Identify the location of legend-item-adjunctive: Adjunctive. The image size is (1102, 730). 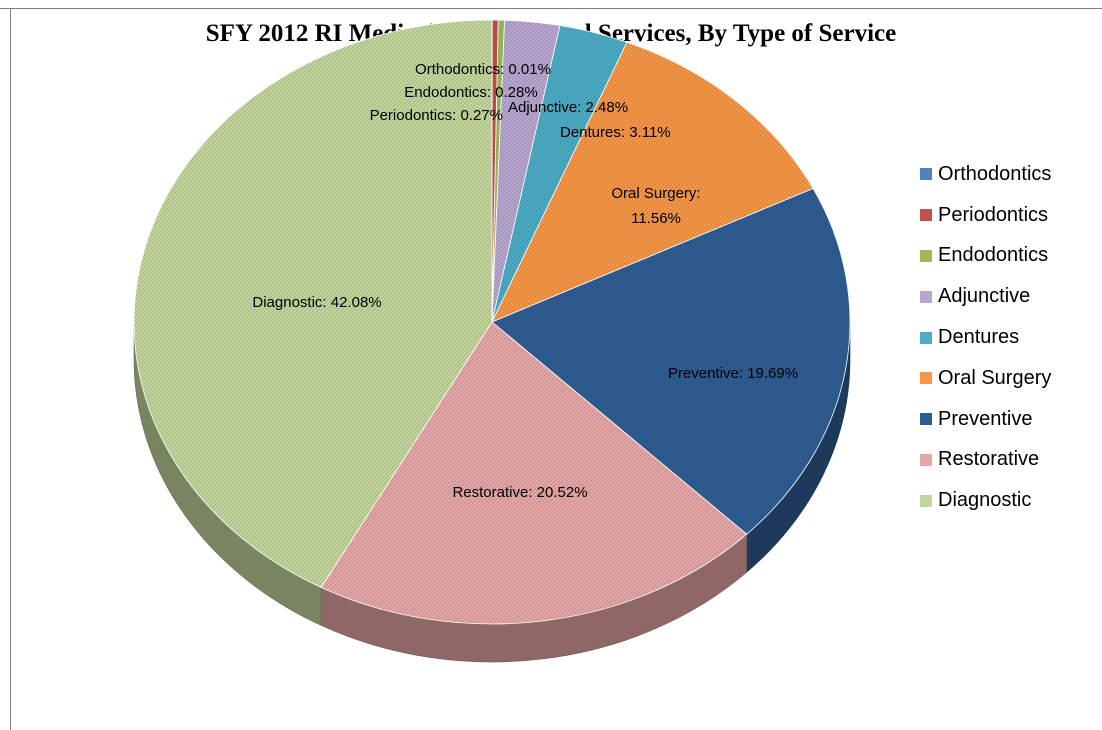
(985, 296).